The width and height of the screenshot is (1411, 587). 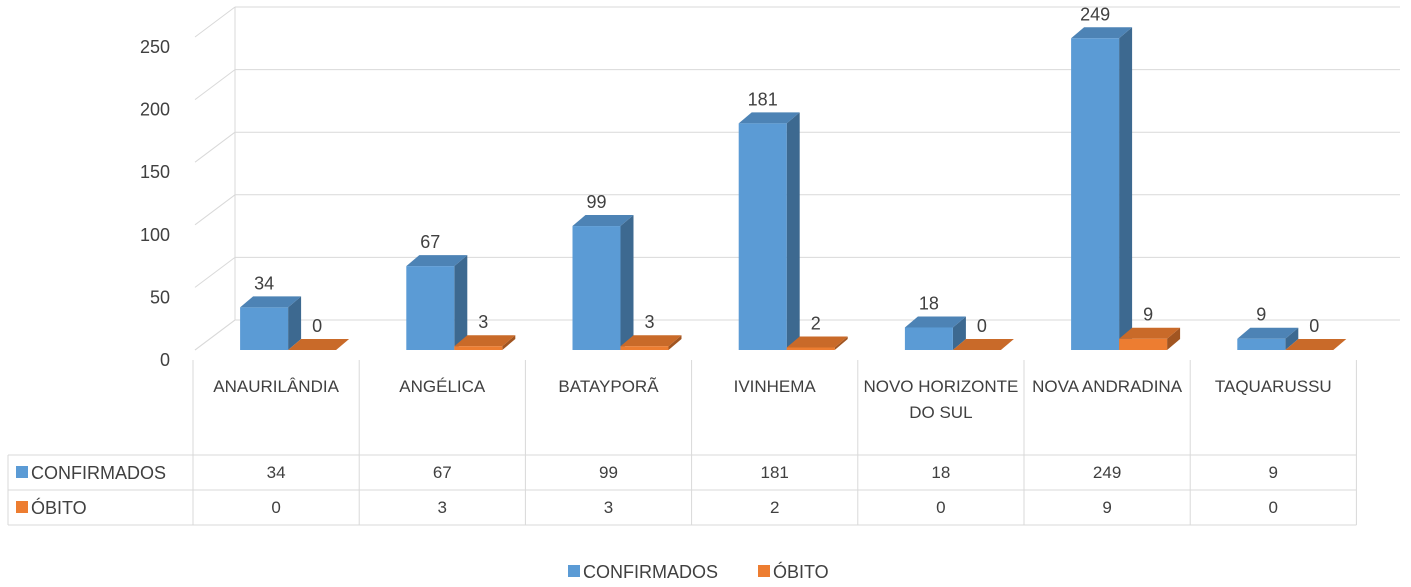 I want to click on table-series-name: CONFIRMADOS, so click(x=98, y=473).